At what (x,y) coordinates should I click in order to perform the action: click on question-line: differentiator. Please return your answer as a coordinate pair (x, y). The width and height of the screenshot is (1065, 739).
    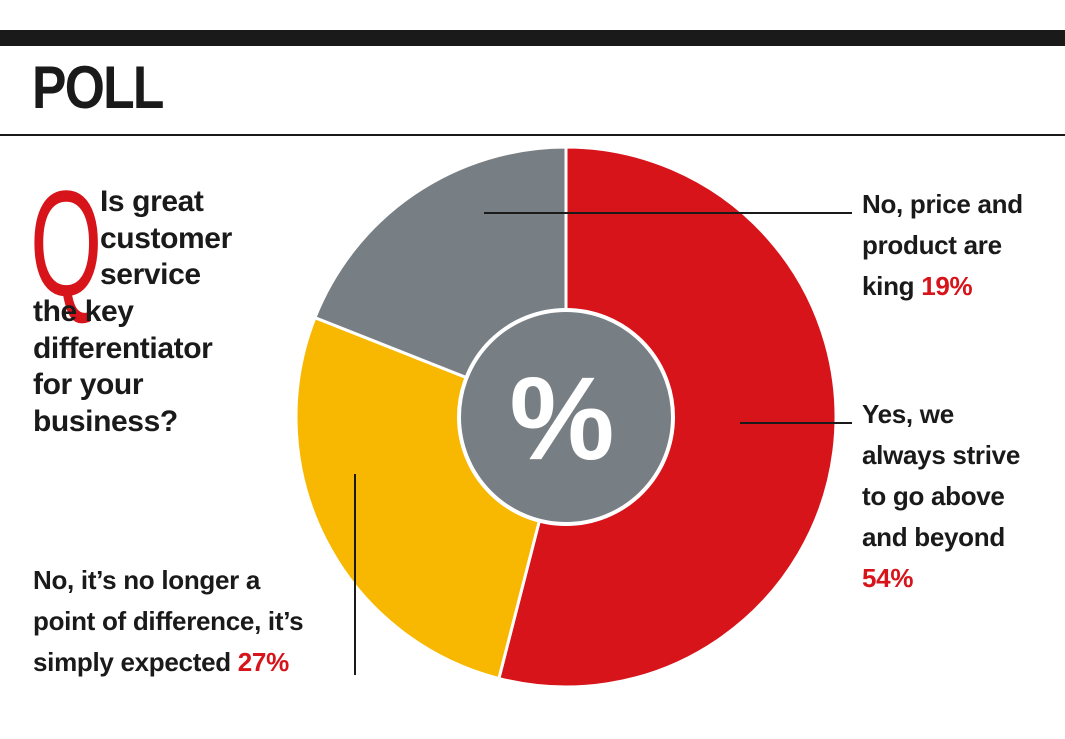
    Looking at the image, I should click on (123, 348).